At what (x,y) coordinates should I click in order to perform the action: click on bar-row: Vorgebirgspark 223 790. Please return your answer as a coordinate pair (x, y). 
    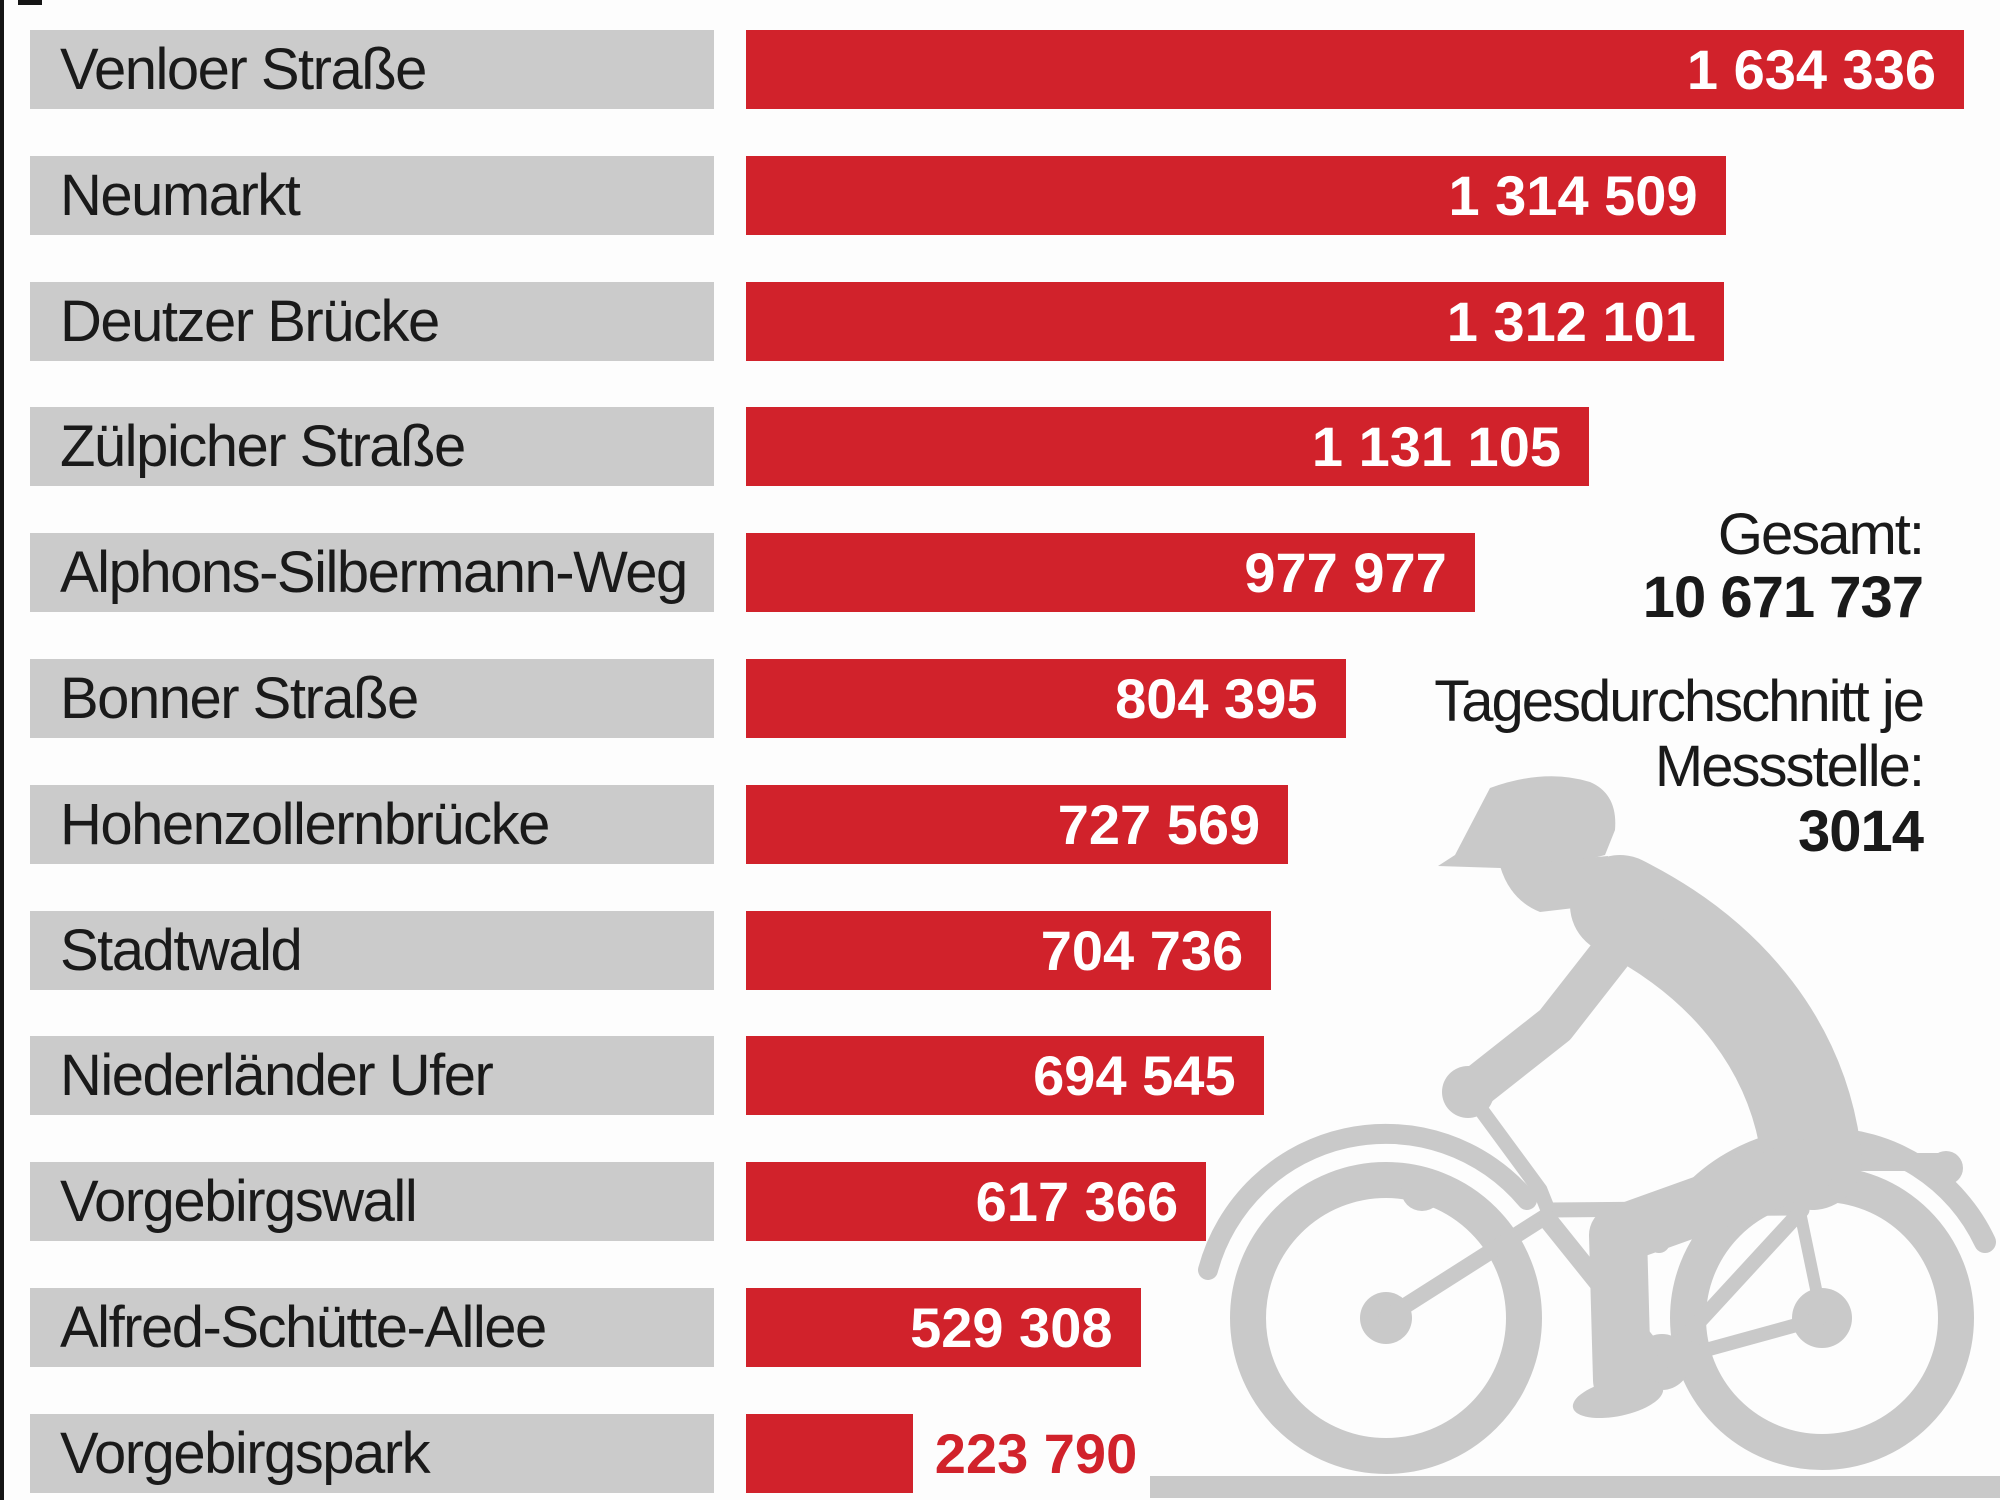
    Looking at the image, I should click on (1000, 1453).